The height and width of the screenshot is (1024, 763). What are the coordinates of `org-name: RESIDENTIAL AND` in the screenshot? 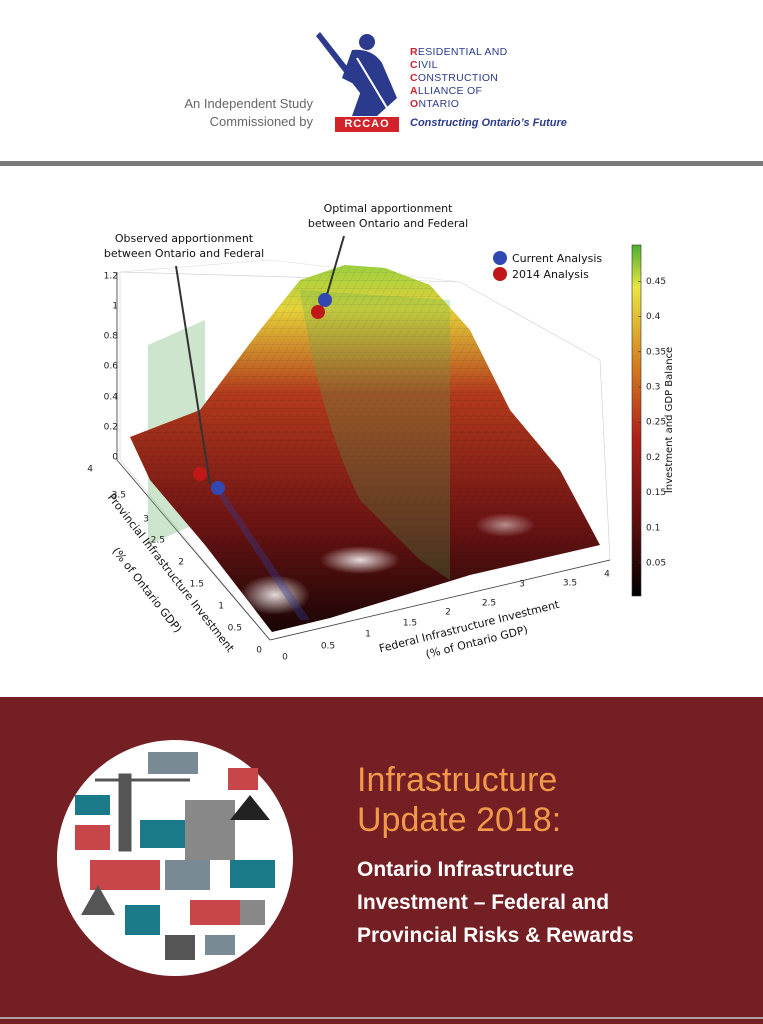 It's located at (459, 52).